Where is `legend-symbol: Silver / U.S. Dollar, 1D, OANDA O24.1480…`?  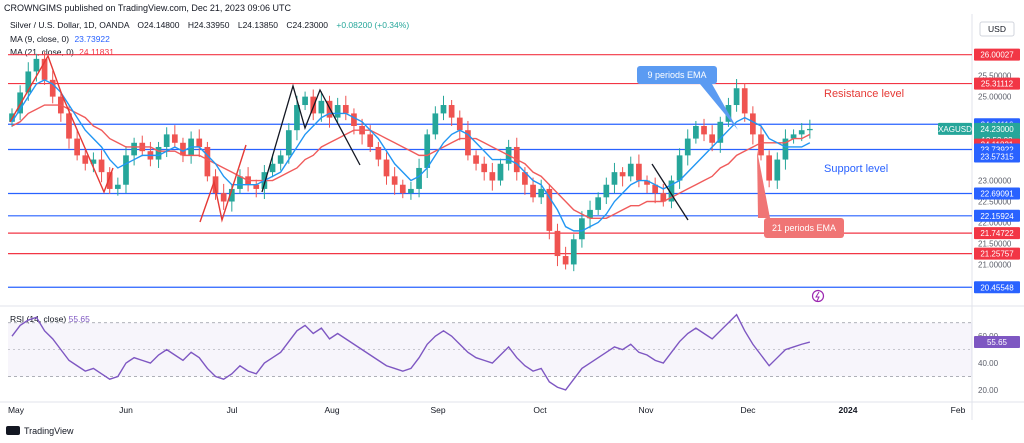 legend-symbol: Silver / U.S. Dollar, 1D, OANDA O24.1480… is located at coordinates (209, 25).